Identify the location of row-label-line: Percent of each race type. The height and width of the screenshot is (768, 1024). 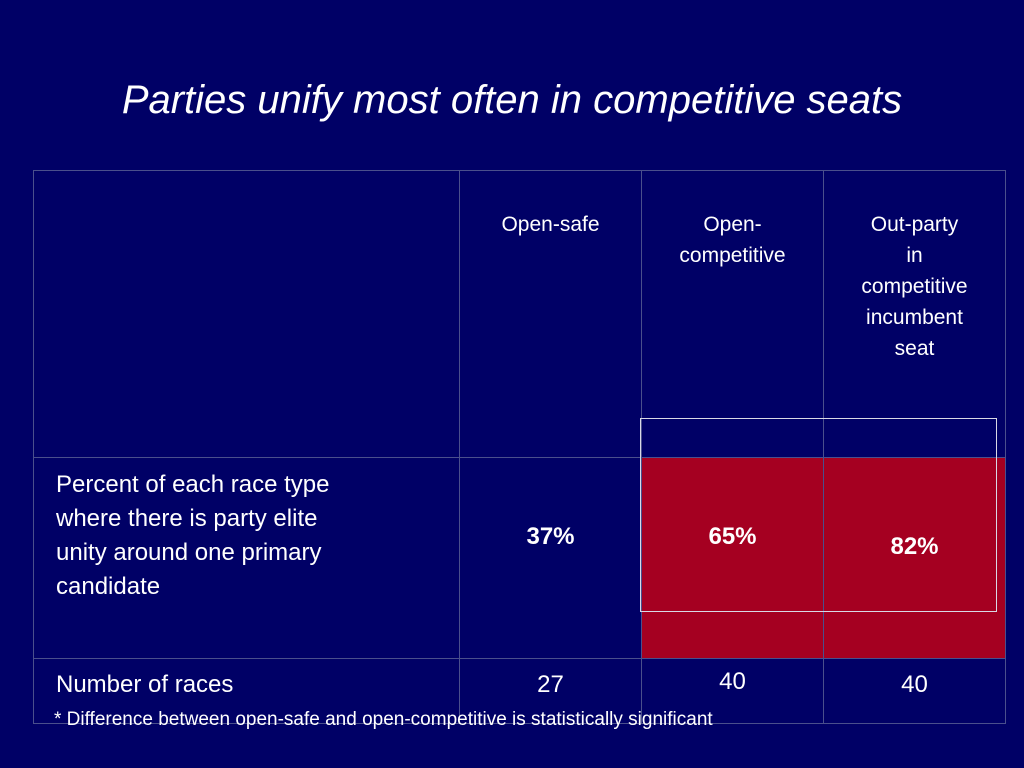
(193, 484).